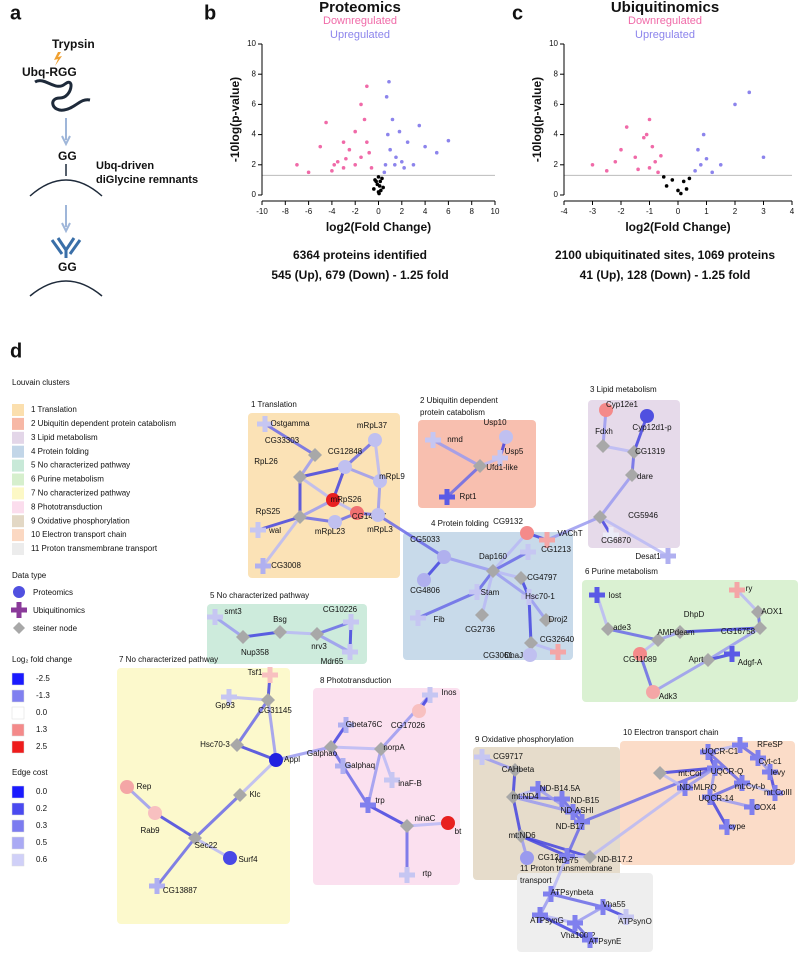 This screenshot has height=955, width=800. I want to click on node-label: norpA, so click(394, 747).